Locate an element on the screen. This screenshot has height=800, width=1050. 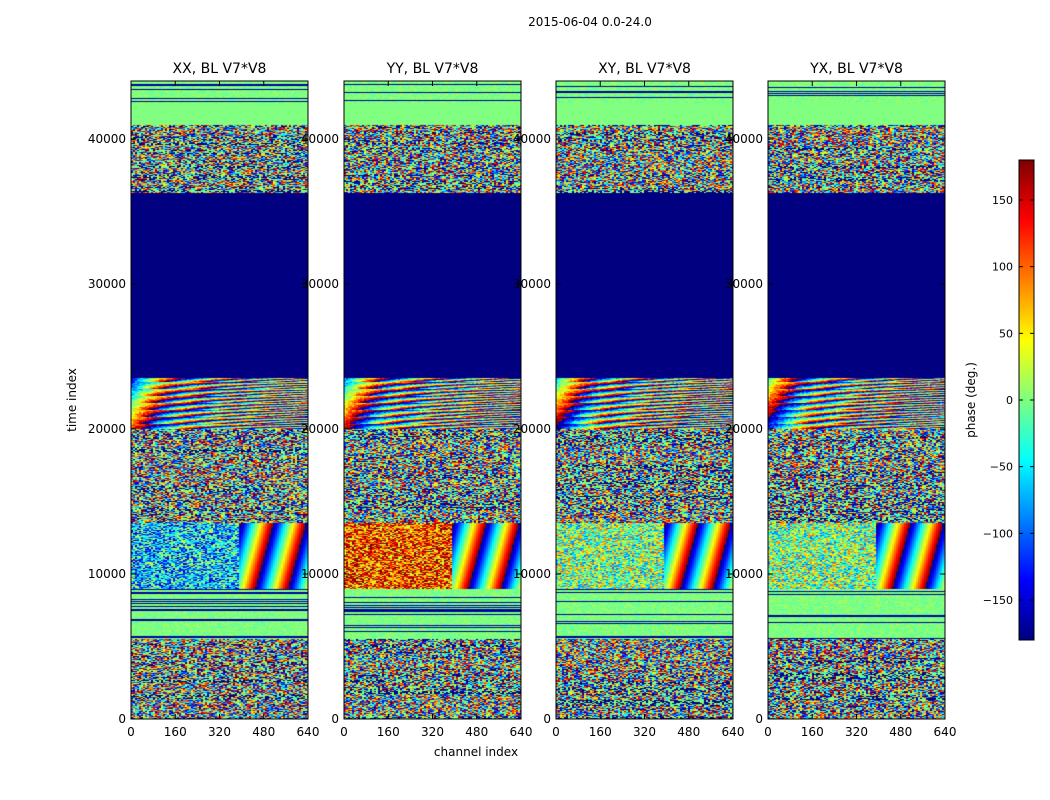
figure-title: 2015-06-04 0.0-24.0 is located at coordinates (590, 22).